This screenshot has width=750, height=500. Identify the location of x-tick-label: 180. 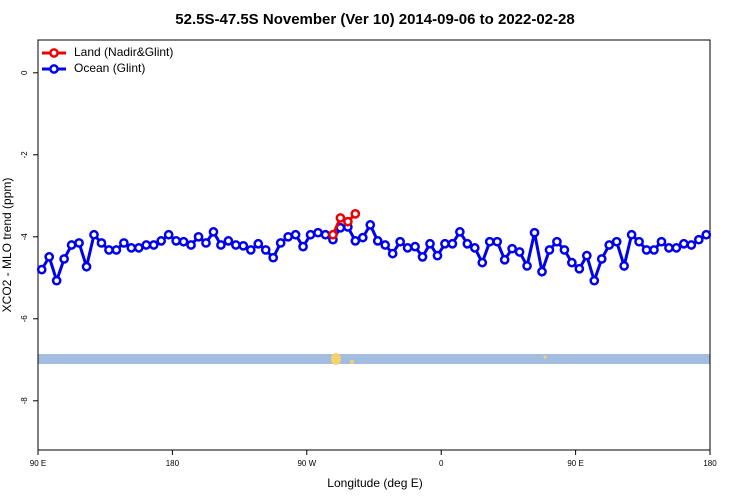
(173, 463).